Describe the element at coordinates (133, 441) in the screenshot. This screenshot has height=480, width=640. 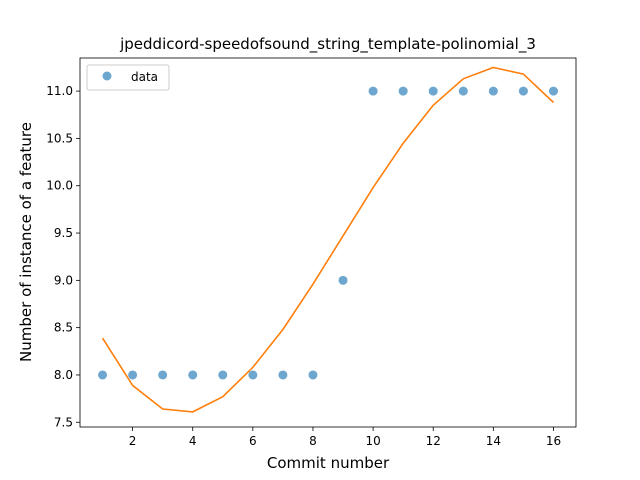
I see `x-tick-label: 2` at that location.